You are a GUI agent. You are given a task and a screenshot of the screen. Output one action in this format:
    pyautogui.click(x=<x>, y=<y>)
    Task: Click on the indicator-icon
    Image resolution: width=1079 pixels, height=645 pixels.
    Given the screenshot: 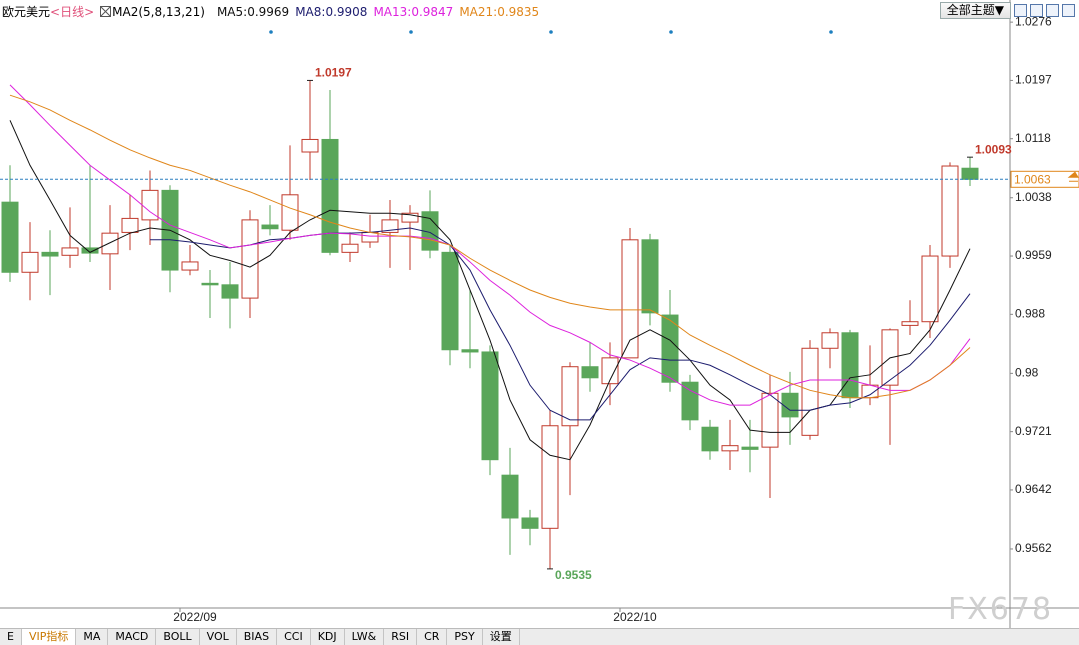 What is the action you would take?
    pyautogui.click(x=106, y=11)
    